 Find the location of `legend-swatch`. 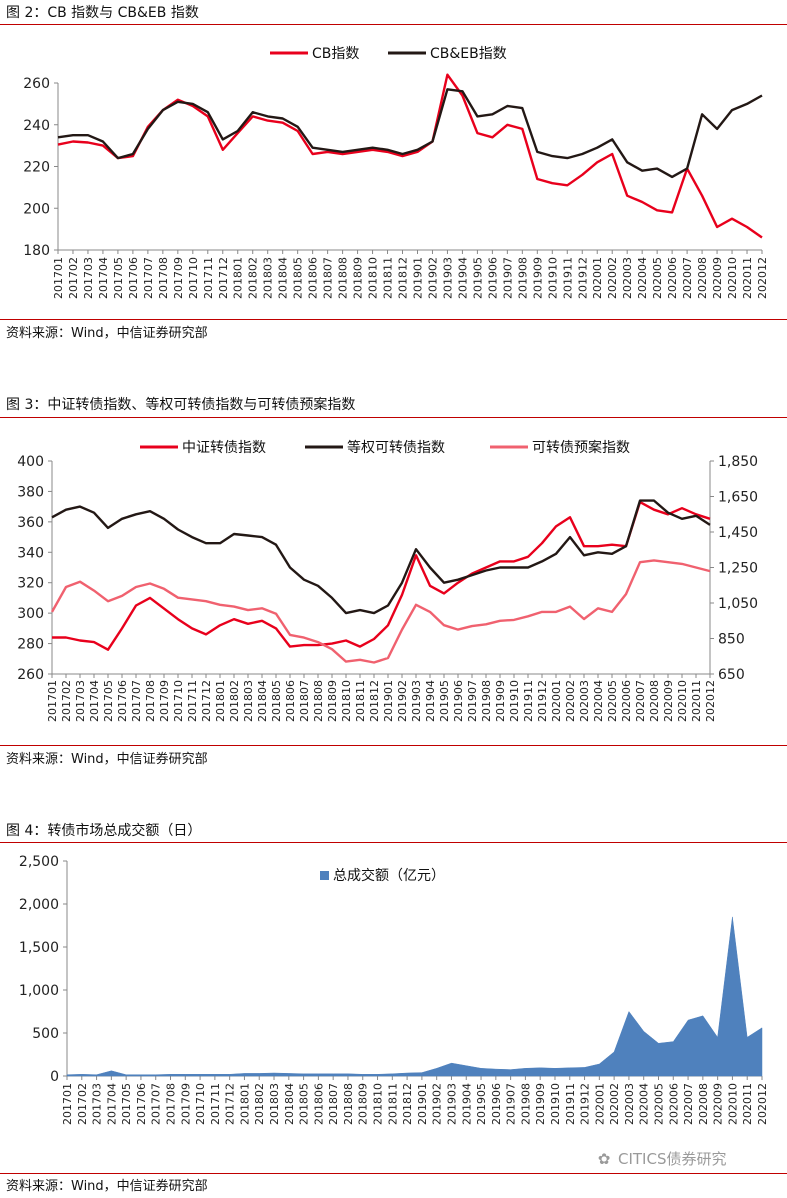

legend-swatch is located at coordinates (324, 875).